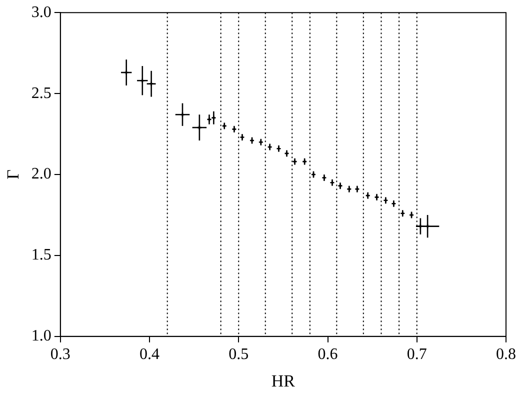 The image size is (520, 396). I want to click on y-tick-label: 2.0, so click(41, 174).